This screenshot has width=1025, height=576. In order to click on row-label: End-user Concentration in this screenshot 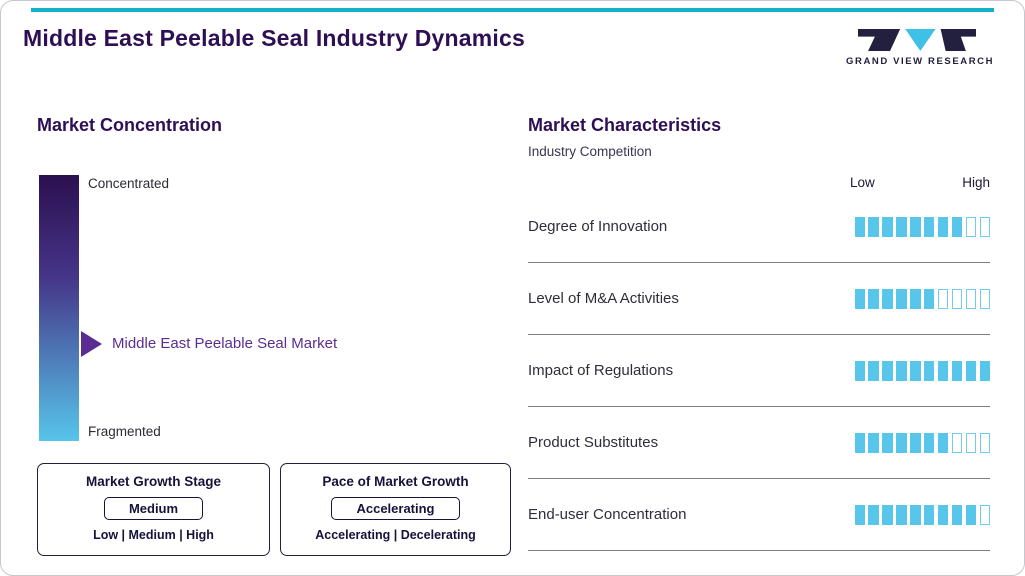, I will do `click(607, 514)`.